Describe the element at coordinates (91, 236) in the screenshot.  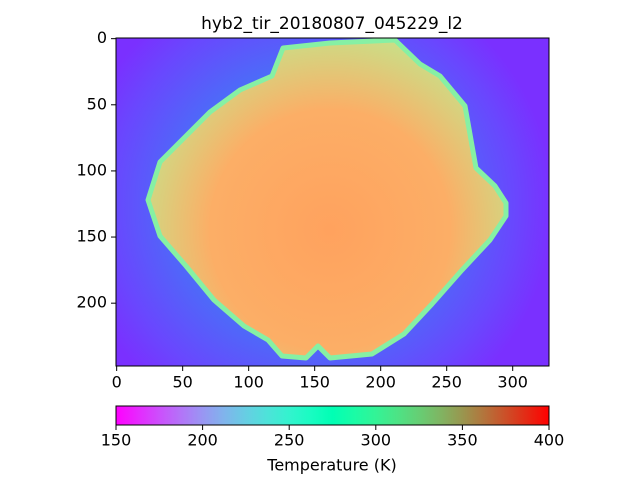
I see `y-tick-label: 150` at that location.